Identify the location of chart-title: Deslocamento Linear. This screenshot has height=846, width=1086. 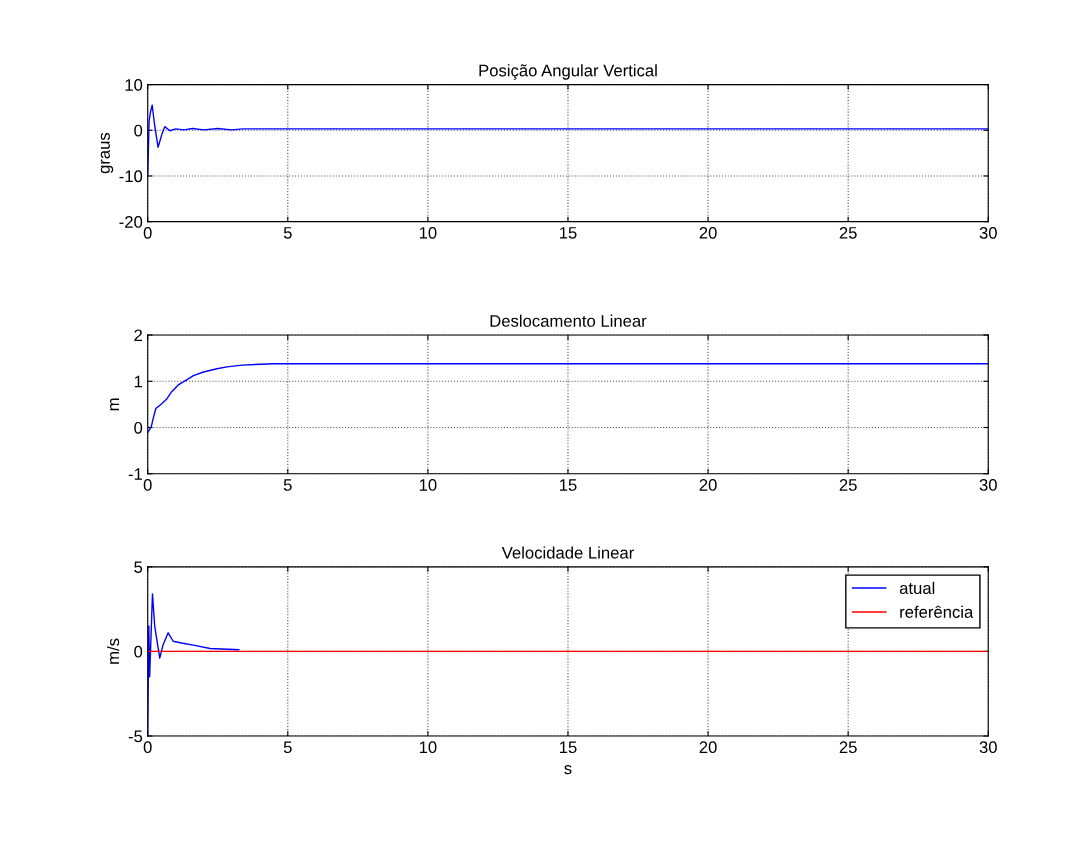
(568, 320).